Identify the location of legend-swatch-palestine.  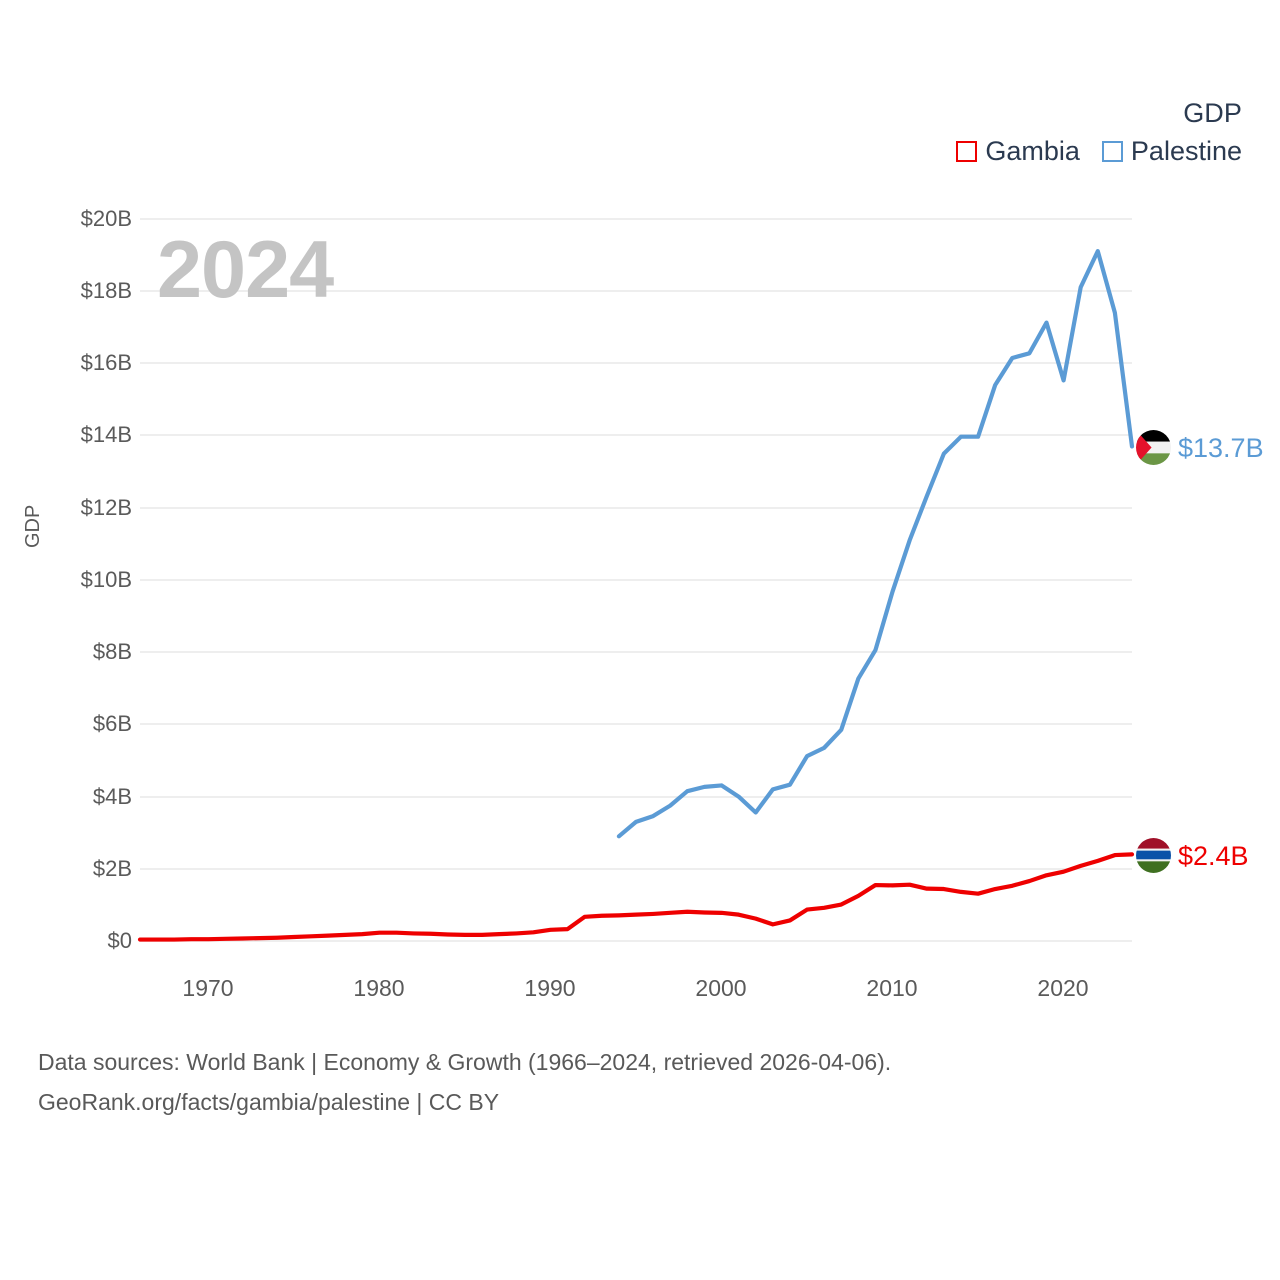
(1112, 151).